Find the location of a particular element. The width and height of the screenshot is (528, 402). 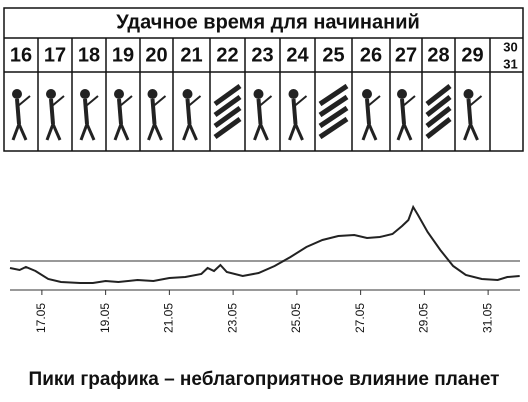

calendar-title: Удачное время для начинаний is located at coordinates (268, 22).